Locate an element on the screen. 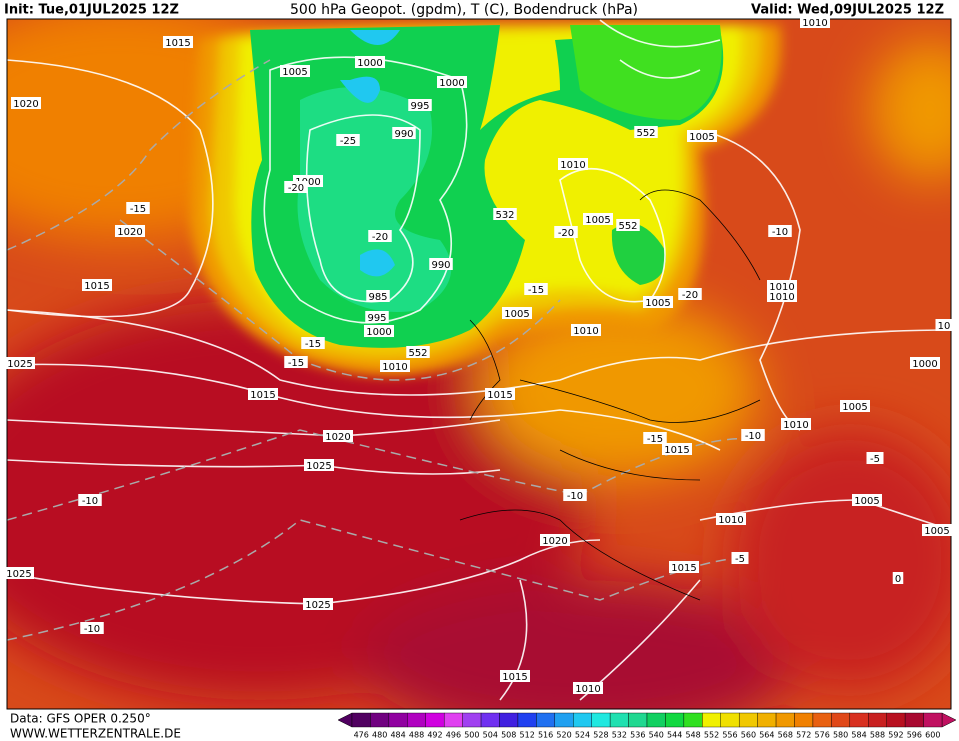 The height and width of the screenshot is (741, 959). colorbar-label: 532 is located at coordinates (619, 735).